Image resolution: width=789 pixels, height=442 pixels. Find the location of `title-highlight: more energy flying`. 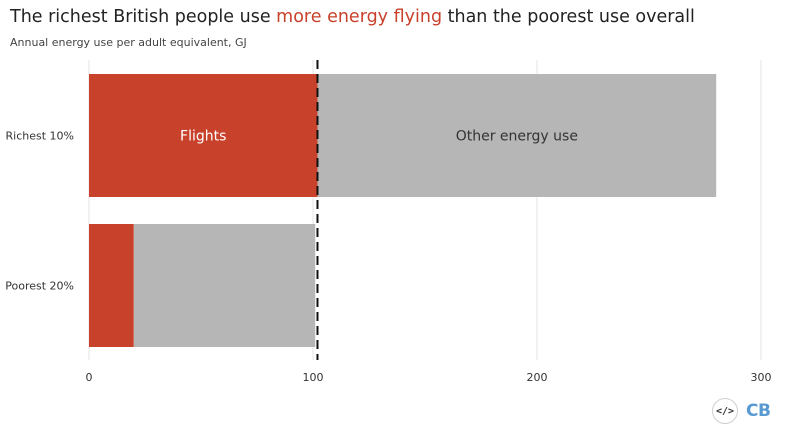

title-highlight: more energy flying is located at coordinates (359, 17).